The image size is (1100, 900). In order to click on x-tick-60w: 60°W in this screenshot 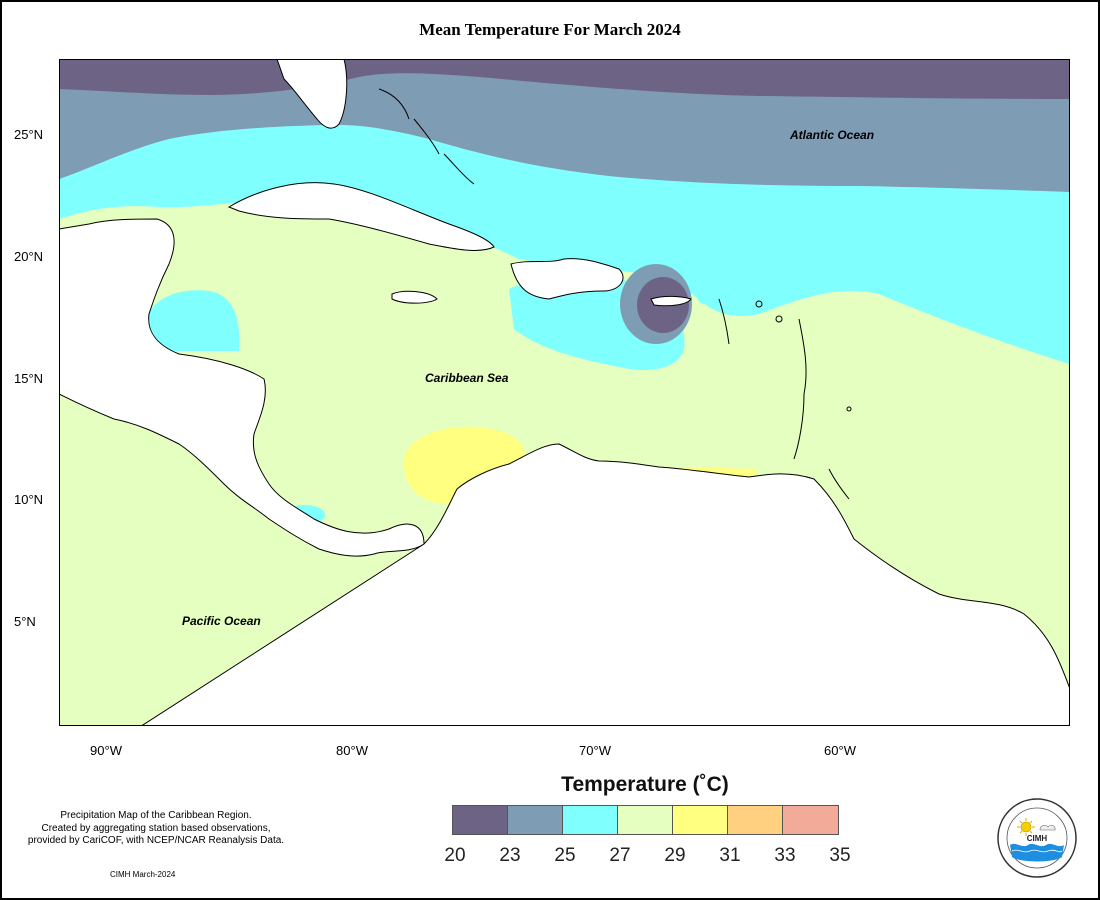, I will do `click(840, 750)`.